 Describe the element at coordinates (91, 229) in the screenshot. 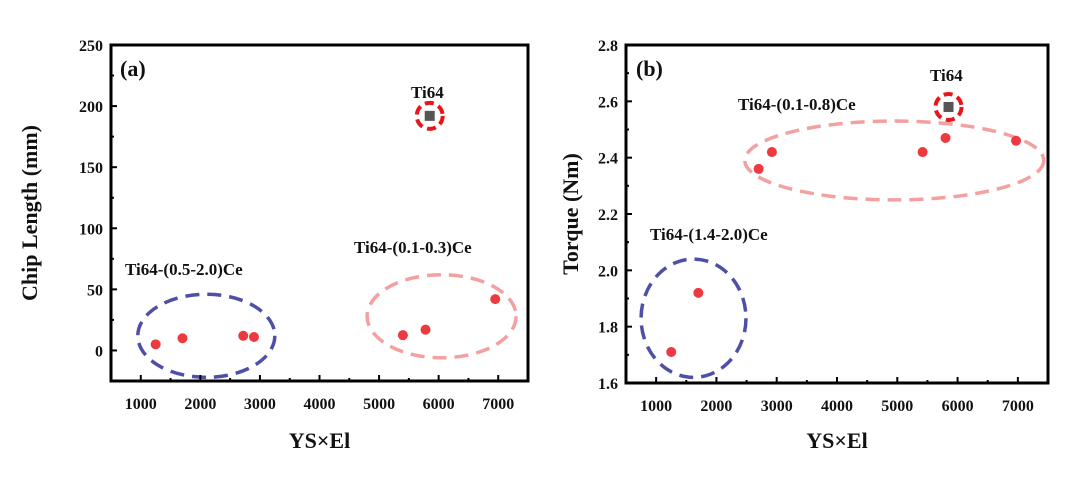

I see `y-tick-label: 100` at that location.